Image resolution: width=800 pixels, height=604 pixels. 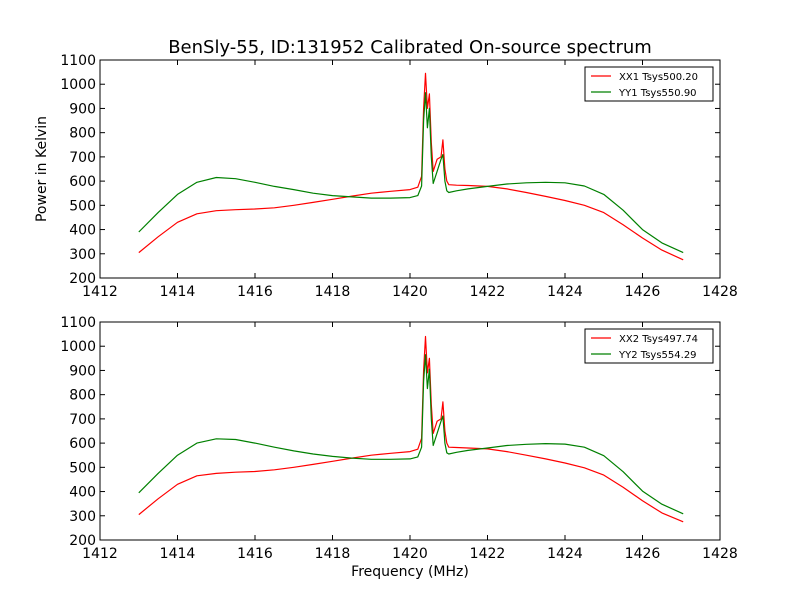 I want to click on legend-label: YY1 Tsys550.90, so click(x=657, y=93).